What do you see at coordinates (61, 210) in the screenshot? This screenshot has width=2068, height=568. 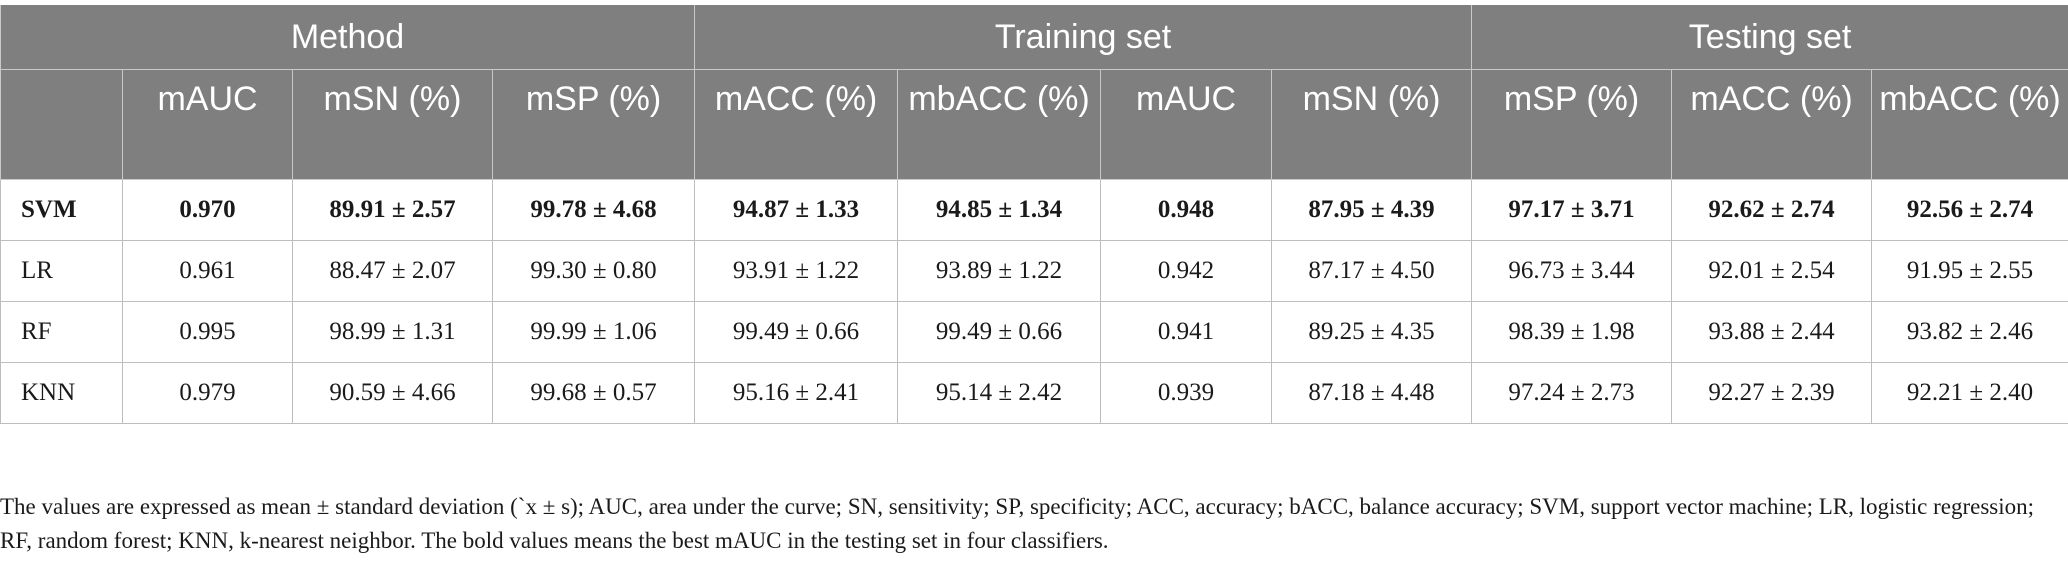 I see `method-cell: SVM` at bounding box center [61, 210].